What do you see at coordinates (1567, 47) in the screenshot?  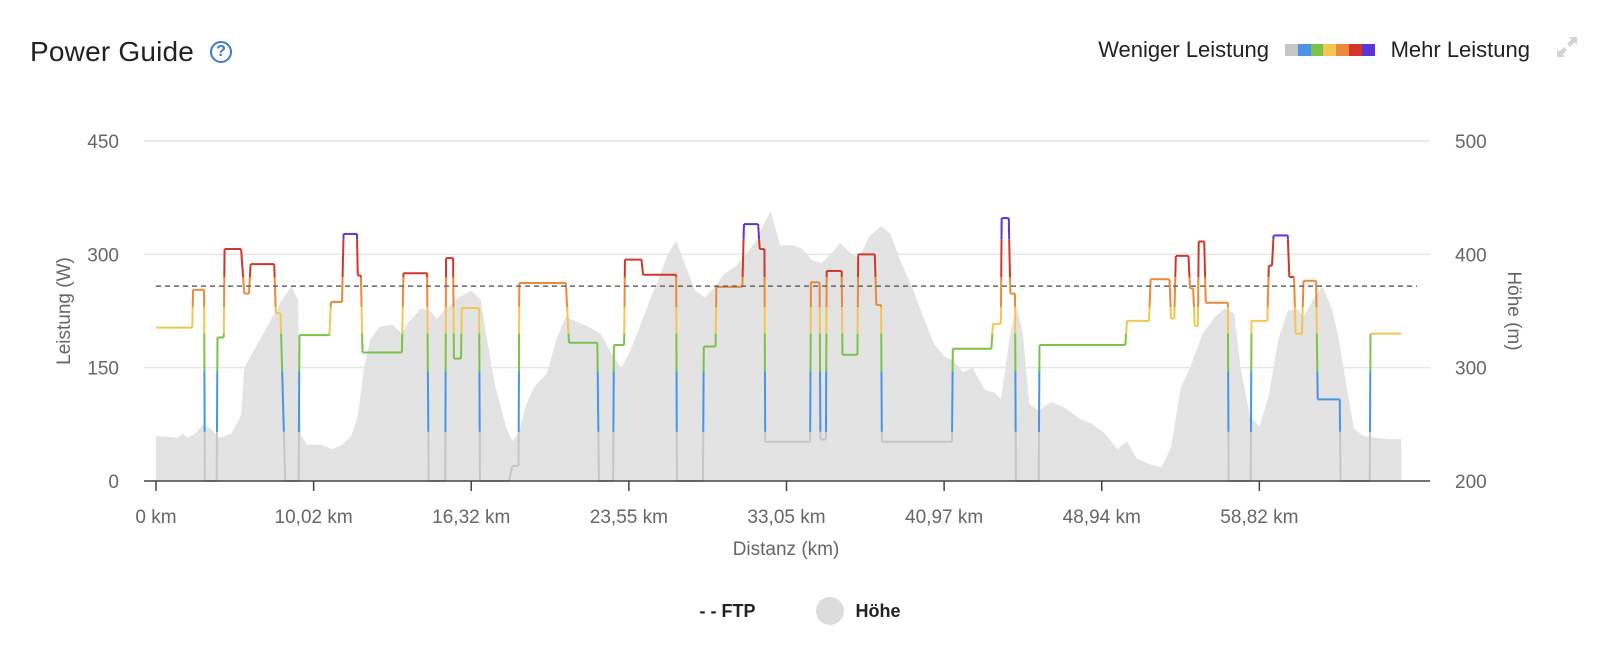 I see `expand-arrows-icon` at bounding box center [1567, 47].